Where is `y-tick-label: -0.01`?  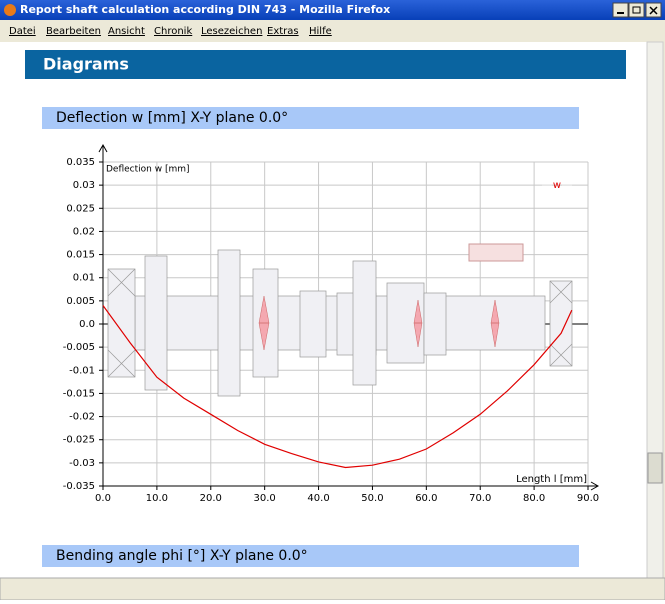 y-tick-label: -0.01 is located at coordinates (82, 370).